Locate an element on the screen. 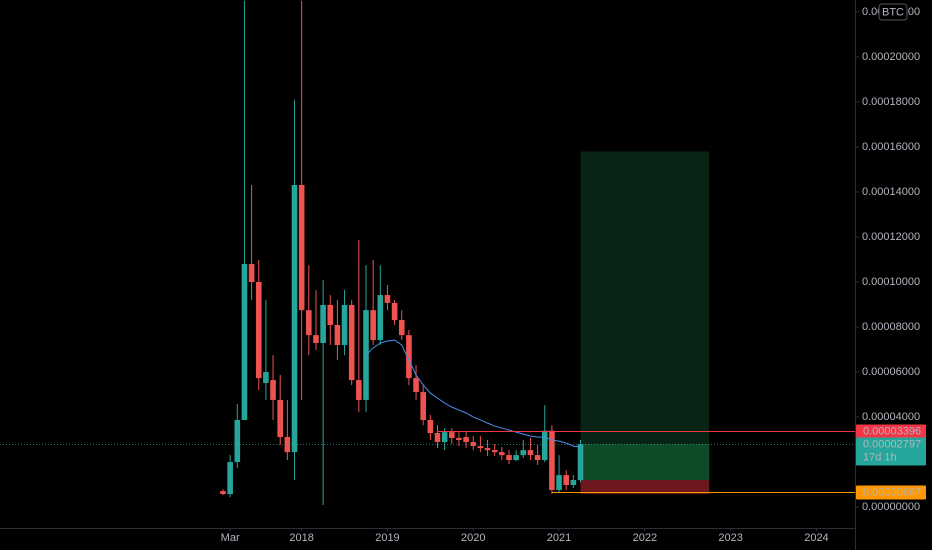  y-tick-label: 0.00020000 is located at coordinates (891, 57).